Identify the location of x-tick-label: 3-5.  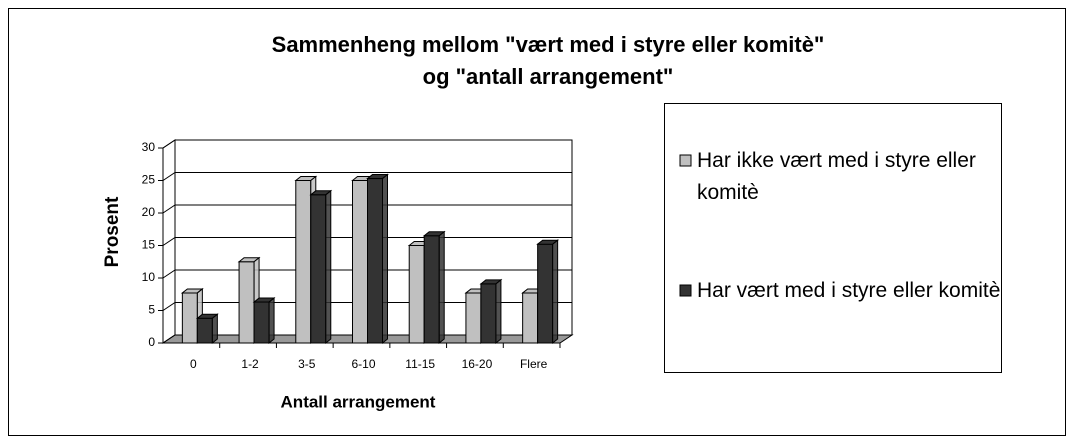
(307, 364).